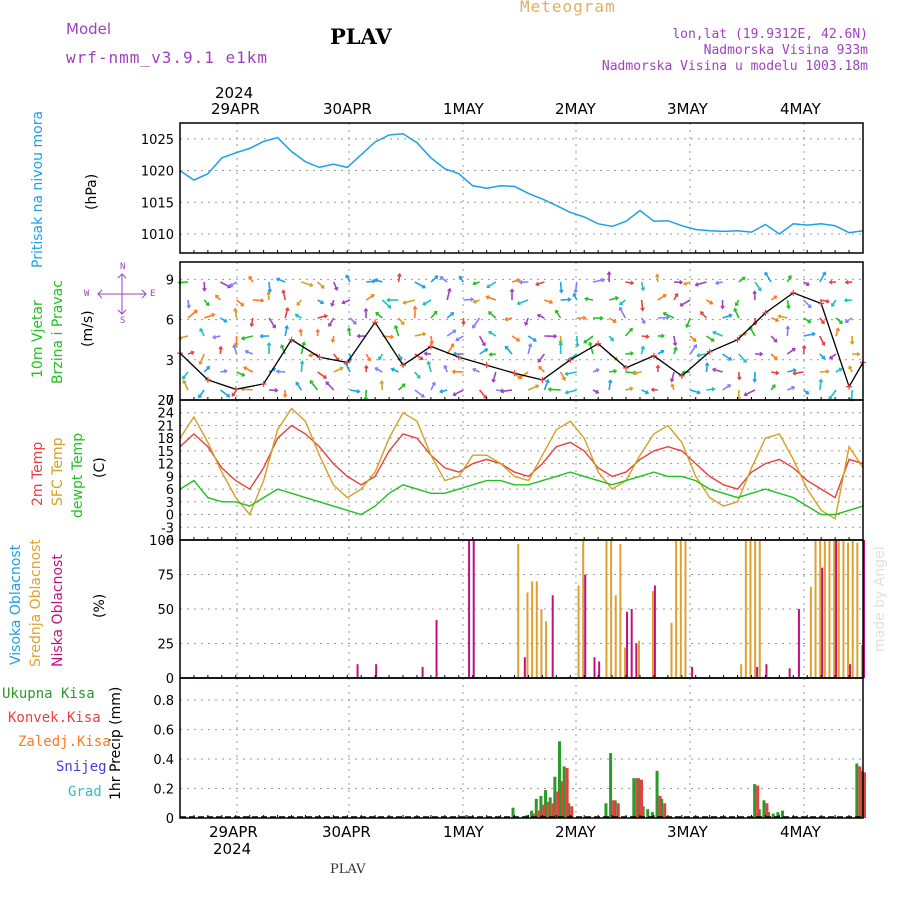  What do you see at coordinates (521, 341) in the screenshot?
I see `wind-speed-line` at bounding box center [521, 341].